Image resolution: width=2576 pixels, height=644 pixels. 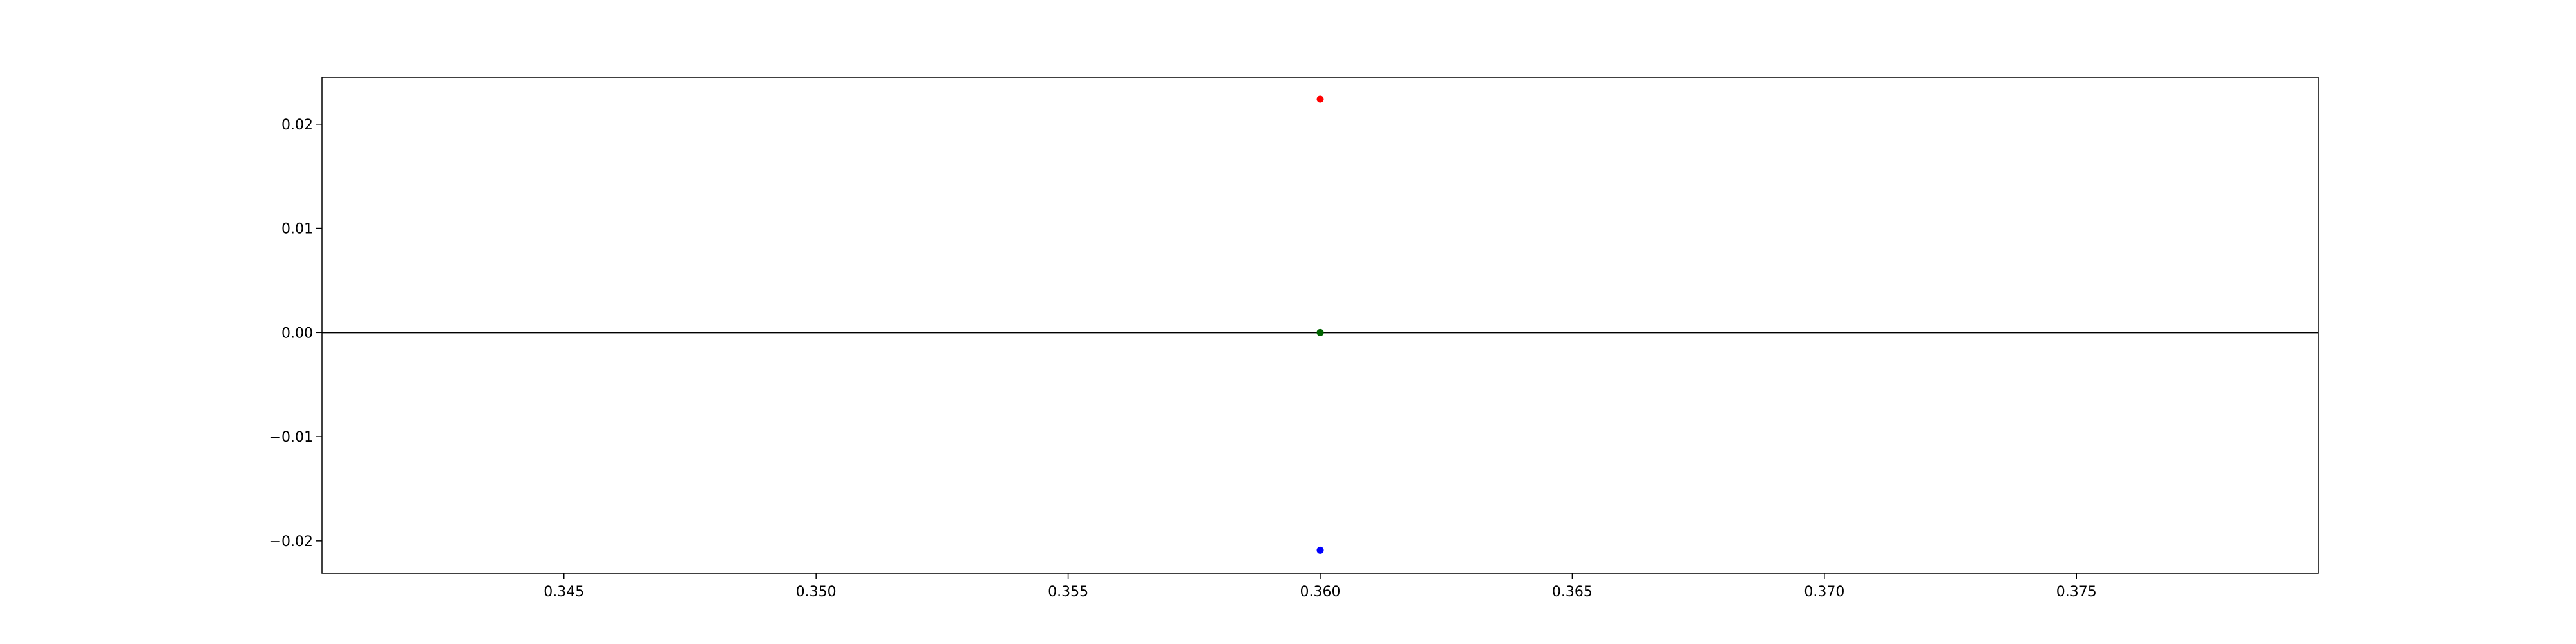 What do you see at coordinates (1068, 592) in the screenshot?
I see `x-tick-label: 0.355` at bounding box center [1068, 592].